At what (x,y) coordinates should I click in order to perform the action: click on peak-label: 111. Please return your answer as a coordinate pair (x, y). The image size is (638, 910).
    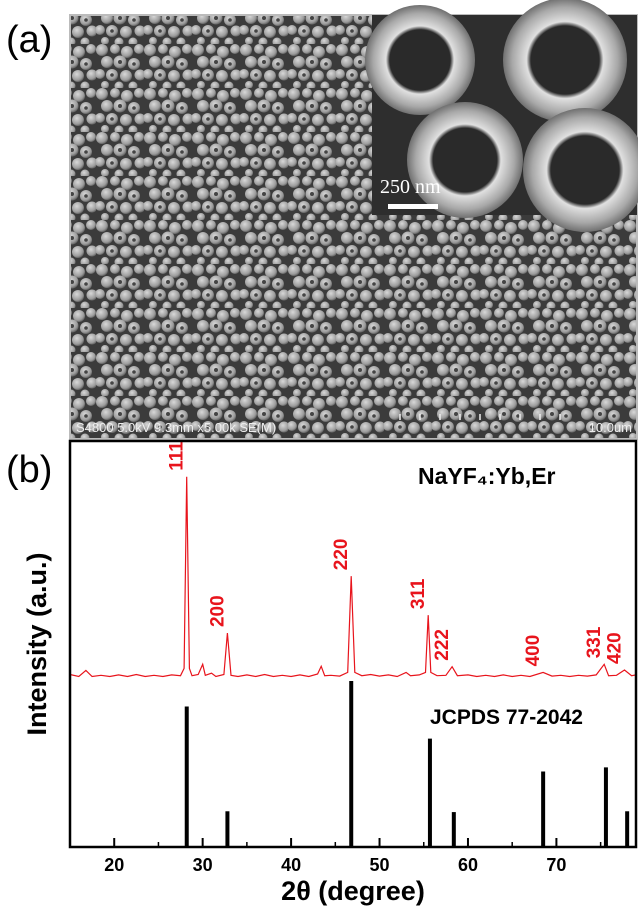
    Looking at the image, I should click on (177, 456).